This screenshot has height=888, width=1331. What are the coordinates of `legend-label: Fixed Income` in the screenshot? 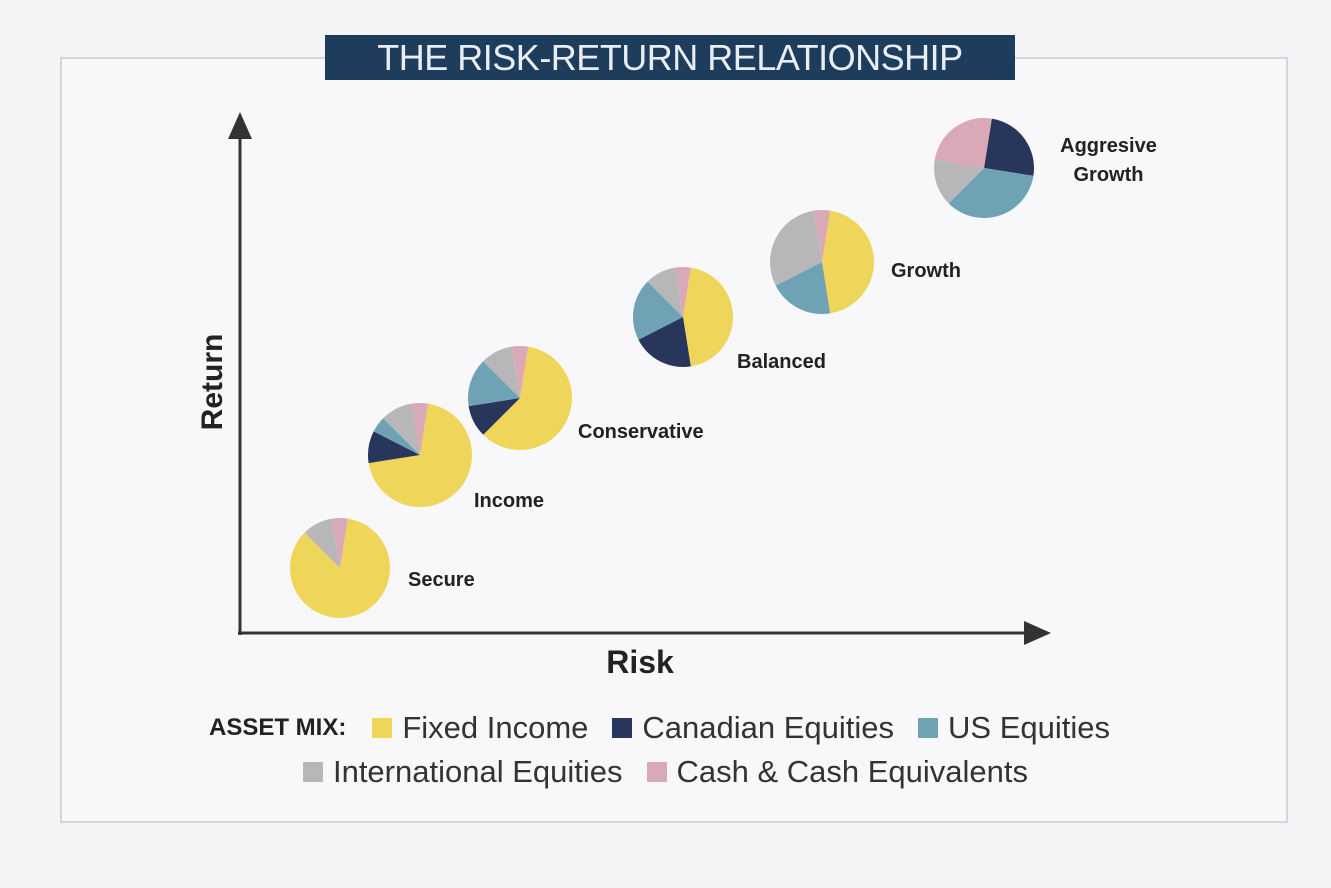 It's located at (495, 727).